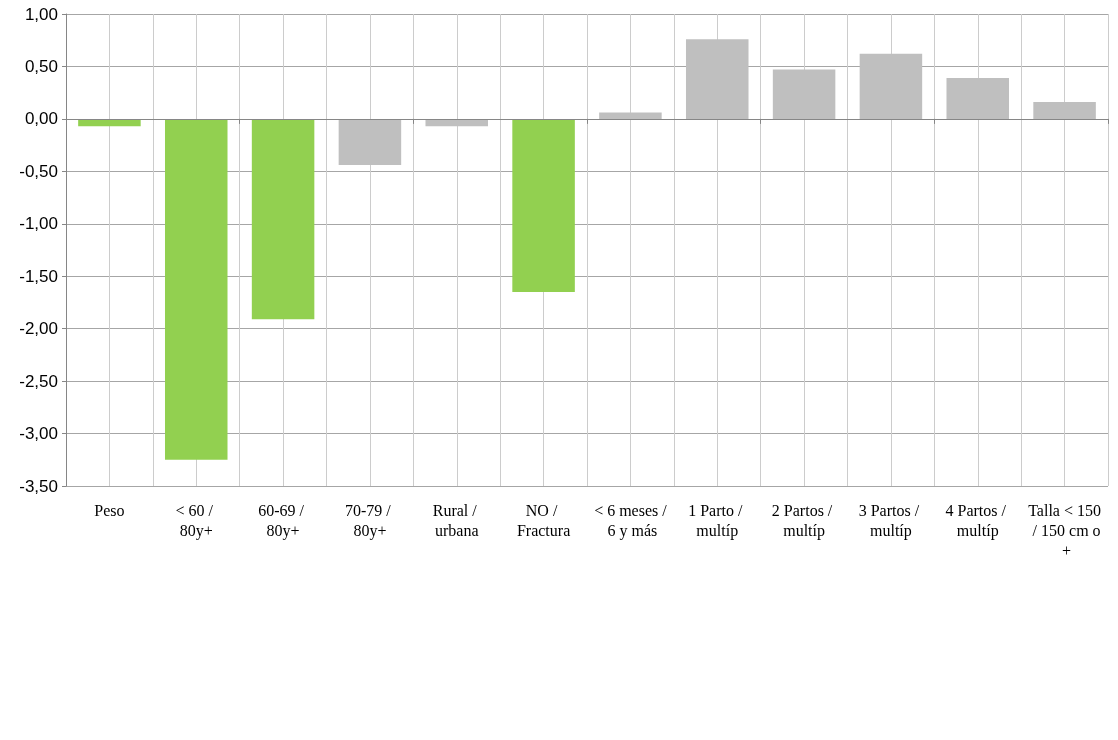  I want to click on y-tick-label: -3,50, so click(38, 486).